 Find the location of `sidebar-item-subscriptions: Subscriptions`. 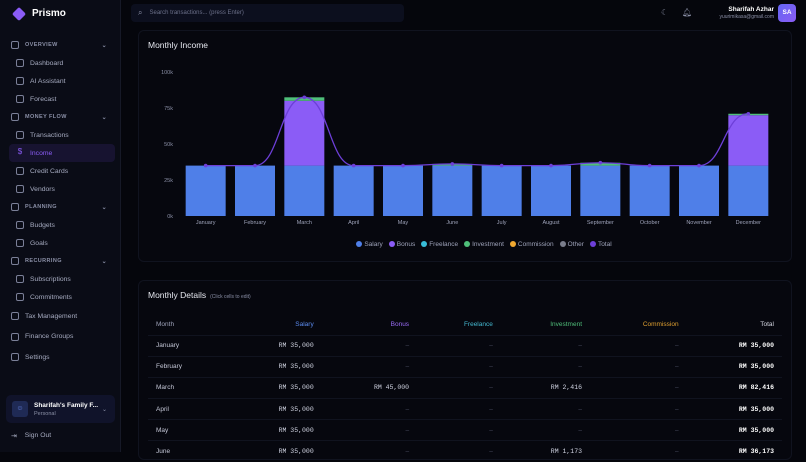

sidebar-item-subscriptions: Subscriptions is located at coordinates (57, 279).